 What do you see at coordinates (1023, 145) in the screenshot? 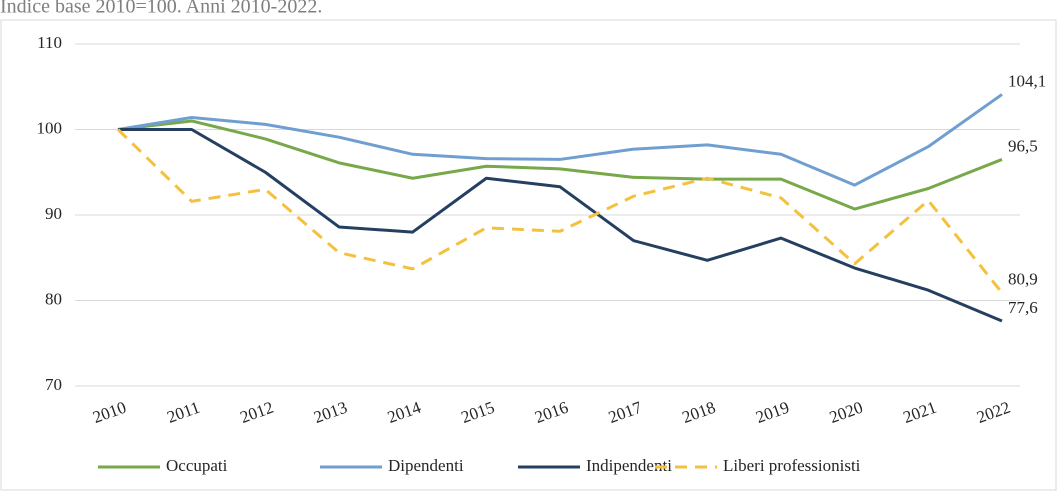
I see `data-label: 96,5` at bounding box center [1023, 145].